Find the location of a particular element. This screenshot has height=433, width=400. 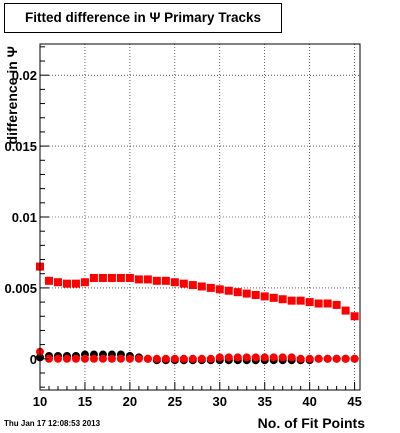

x-tick-label: 20 is located at coordinates (130, 401).